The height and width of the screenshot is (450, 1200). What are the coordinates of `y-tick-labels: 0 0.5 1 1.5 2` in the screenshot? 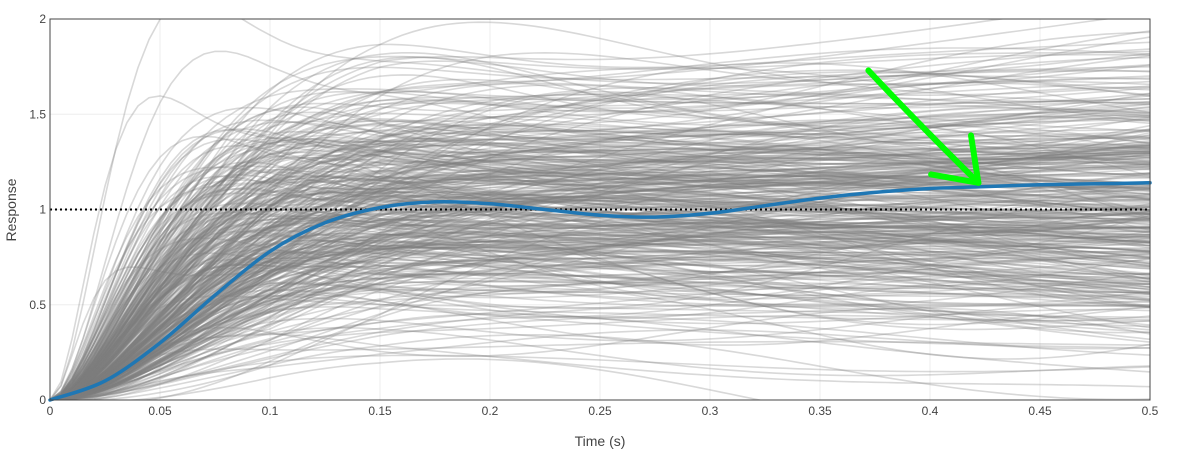 It's located at (37, 209).